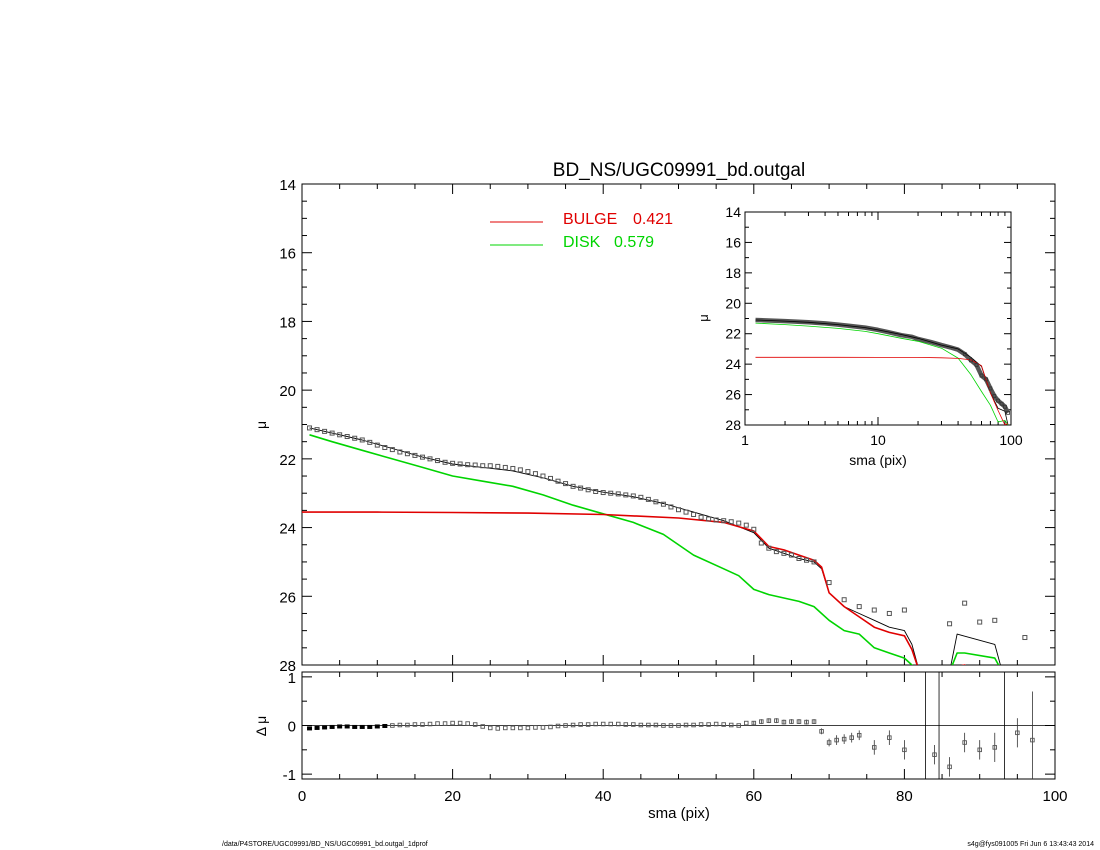 This screenshot has width=1100, height=850. Describe the element at coordinates (703, 318) in the screenshot. I see `inset-y-axis-label: μ` at that location.